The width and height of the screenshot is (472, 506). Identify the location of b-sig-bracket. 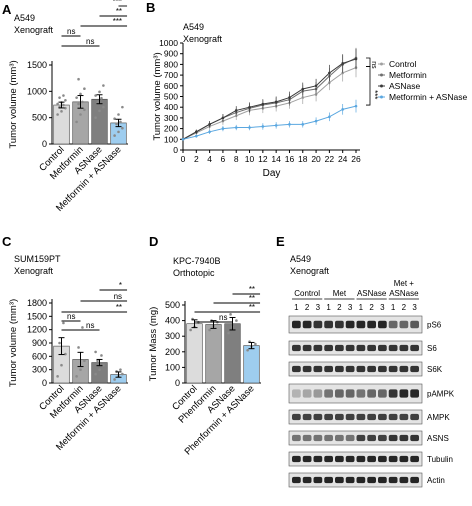
(368, 62).